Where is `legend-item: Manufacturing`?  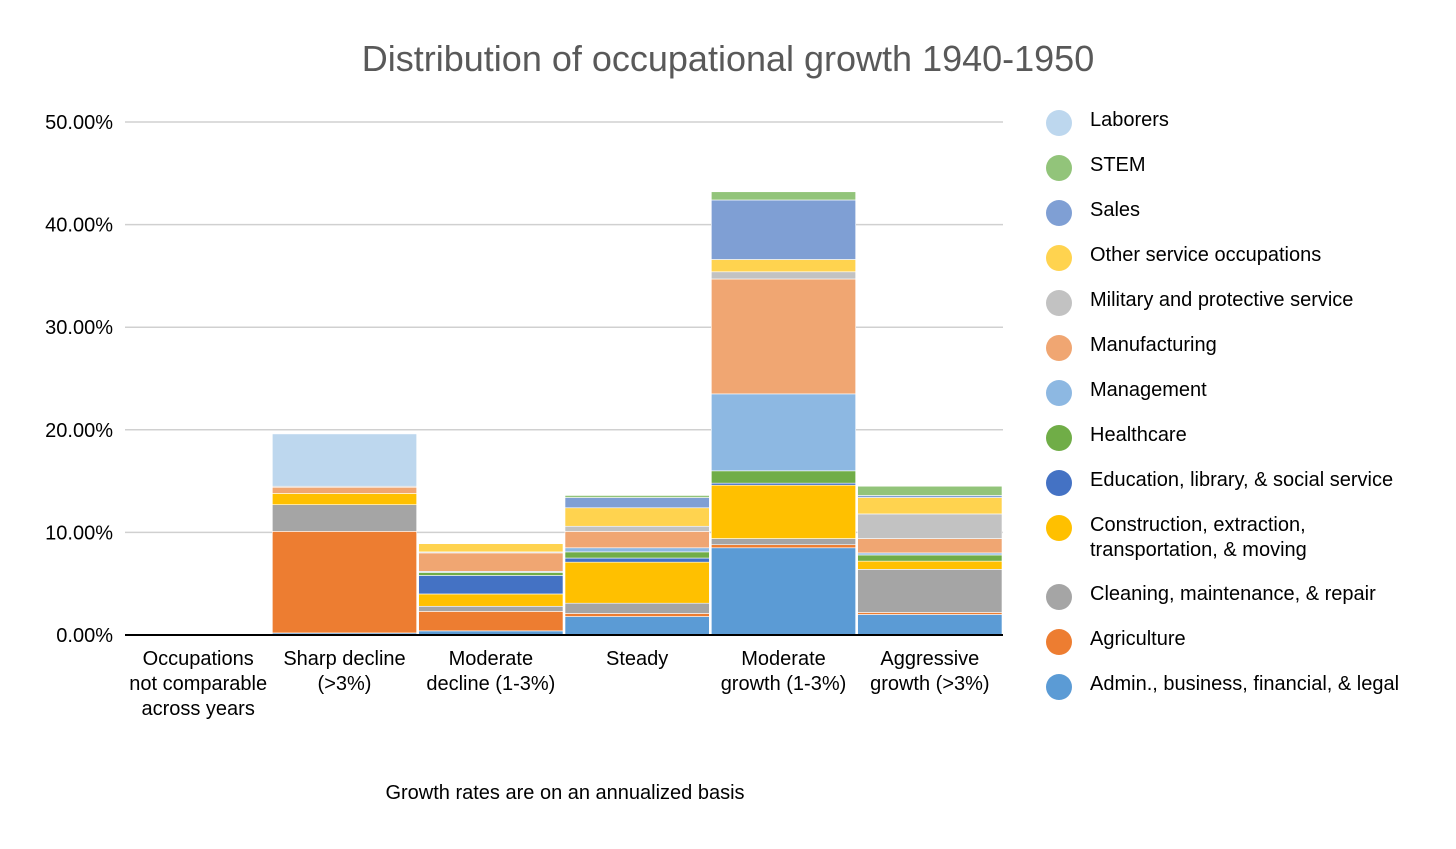
legend-item: Manufacturing is located at coordinates (1233, 347).